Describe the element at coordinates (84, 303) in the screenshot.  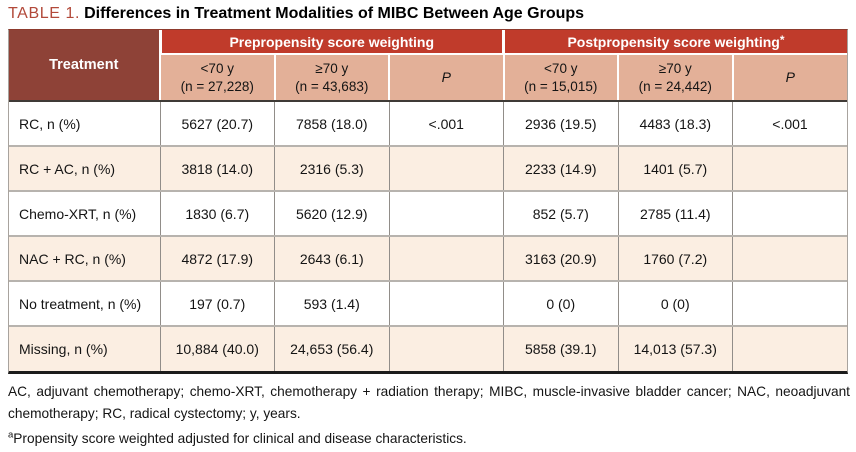
I see `row-label: No treatment, n (%)` at that location.